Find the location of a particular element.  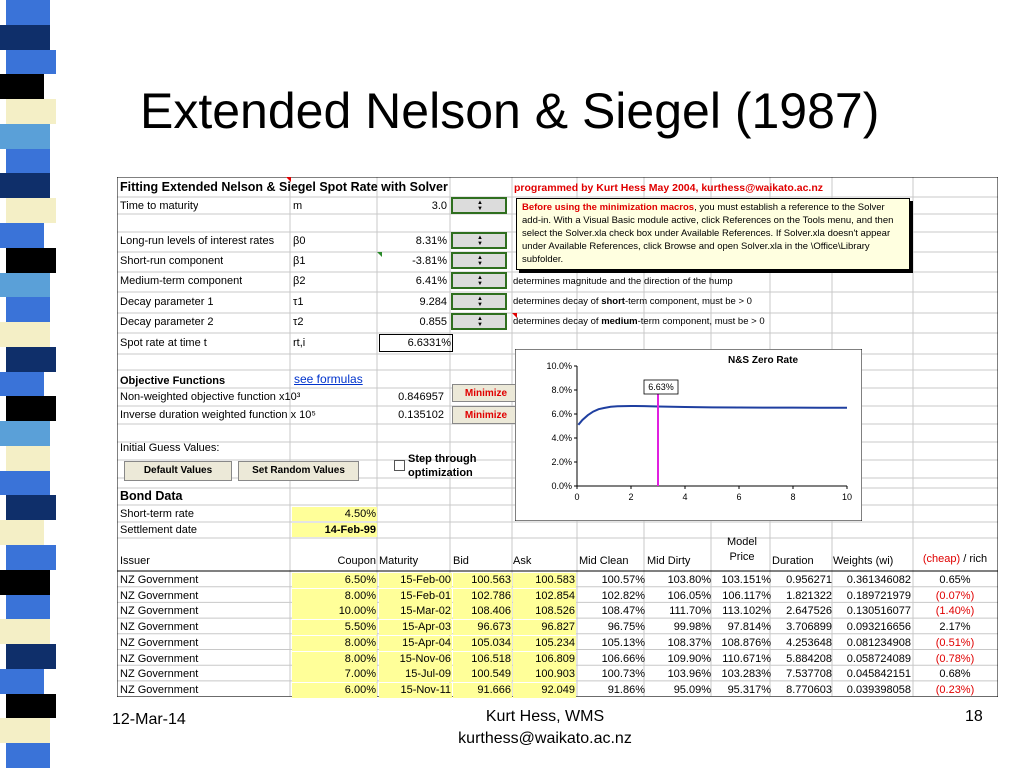

y-tick-label: 4.0% is located at coordinates (561, 438).